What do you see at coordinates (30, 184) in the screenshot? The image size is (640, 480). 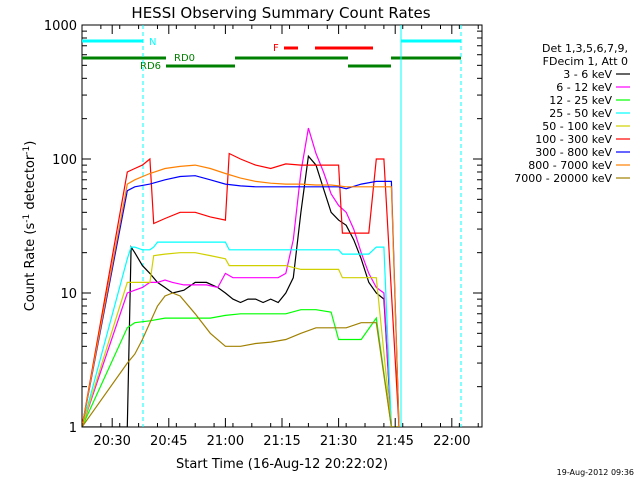 I see `y-axis-label-mid: detector` at bounding box center [30, 184].